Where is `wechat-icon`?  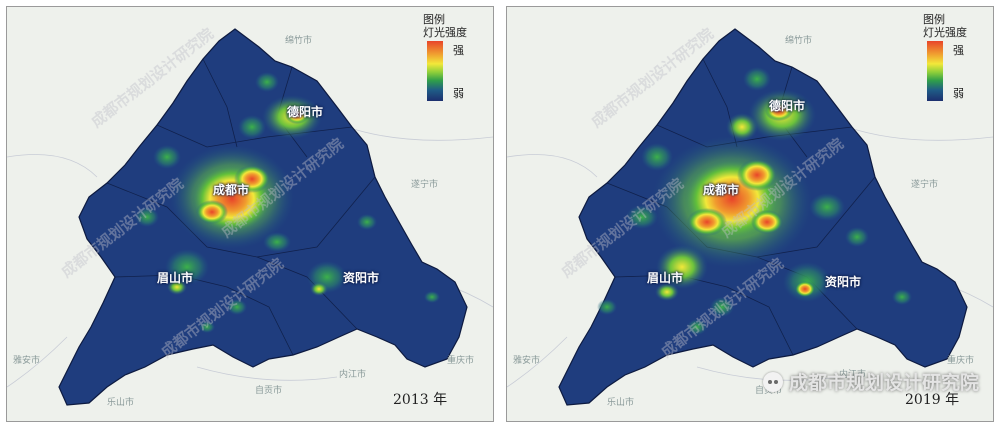
wechat-icon is located at coordinates (772, 381).